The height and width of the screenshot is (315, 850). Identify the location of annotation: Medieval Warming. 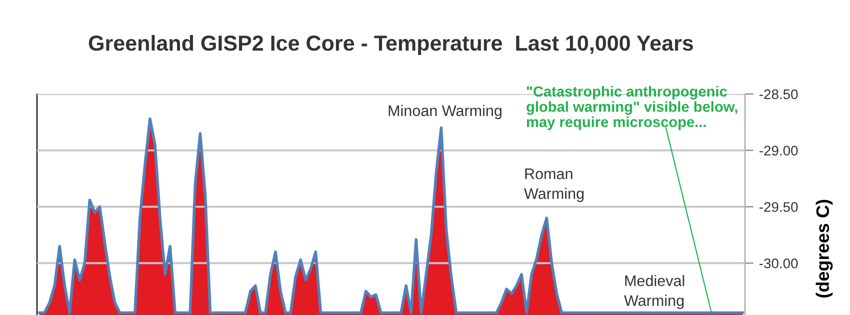
(654, 292).